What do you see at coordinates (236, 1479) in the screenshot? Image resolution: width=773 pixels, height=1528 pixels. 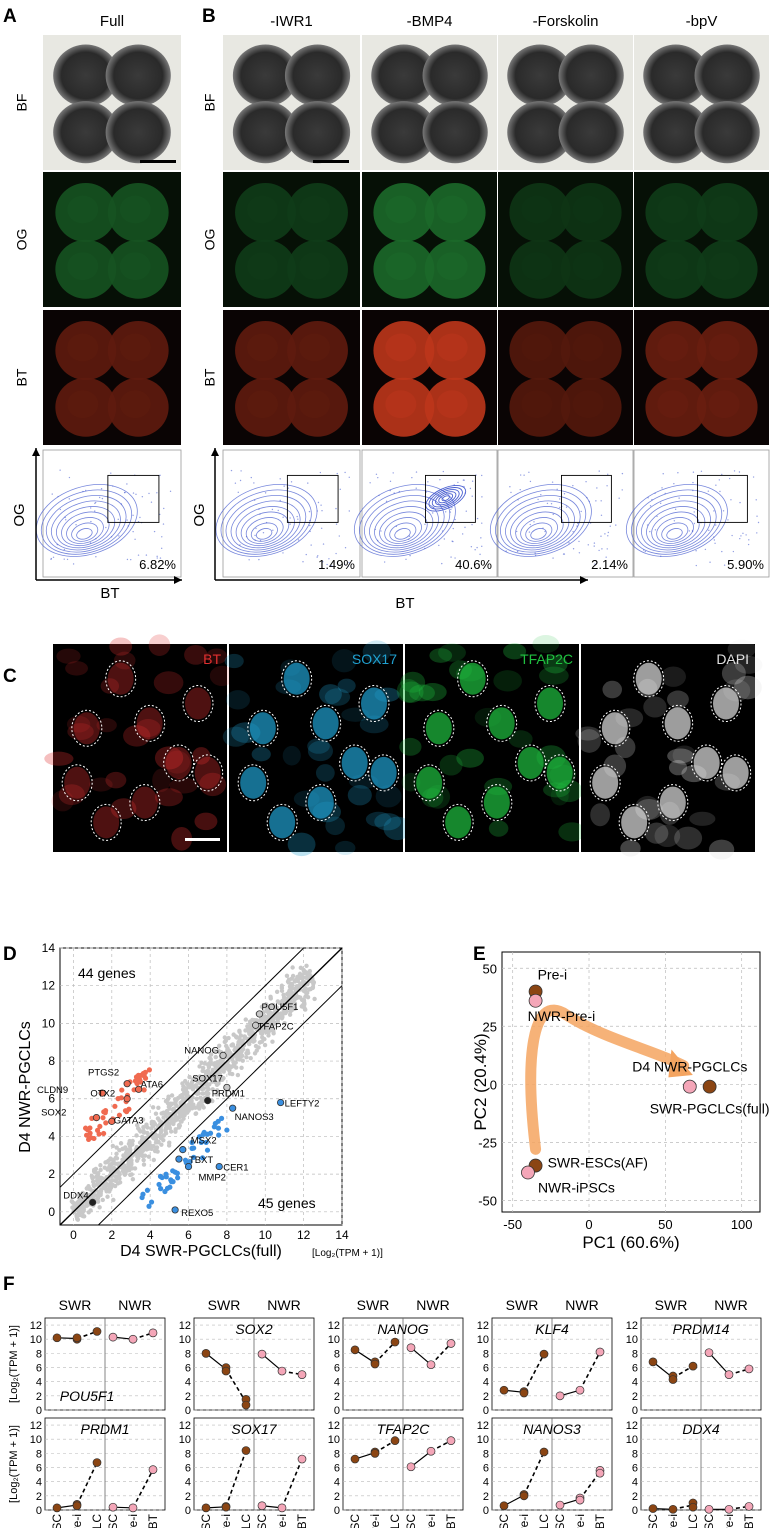 I see `trend-line` at bounding box center [236, 1479].